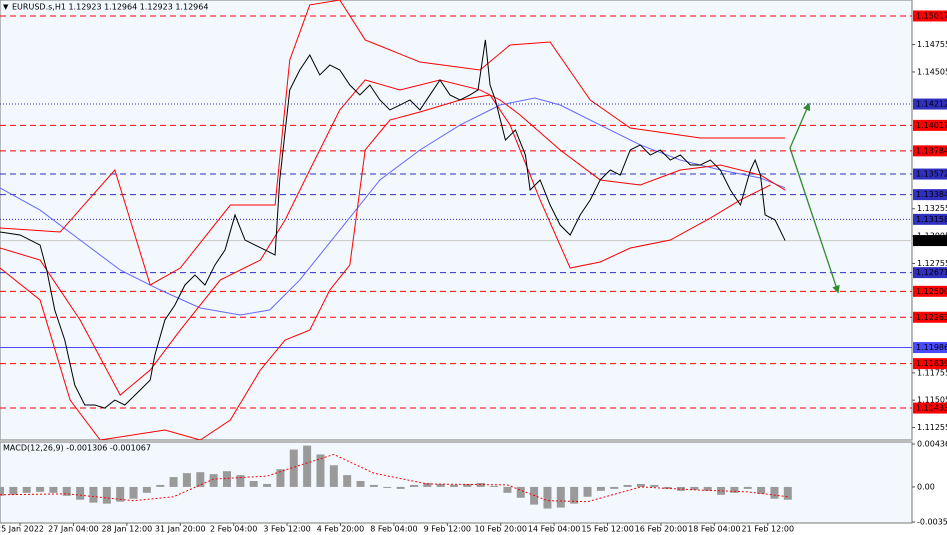  I want to click on level-label: 1.13784, so click(931, 150).